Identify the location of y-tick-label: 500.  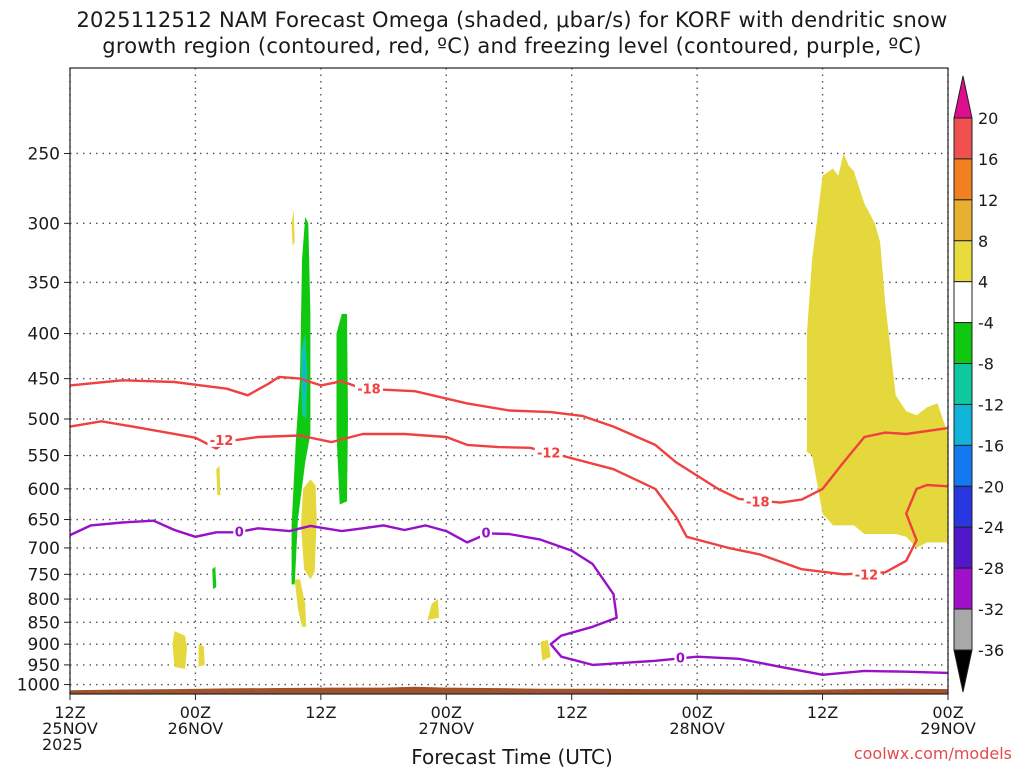
(44, 420).